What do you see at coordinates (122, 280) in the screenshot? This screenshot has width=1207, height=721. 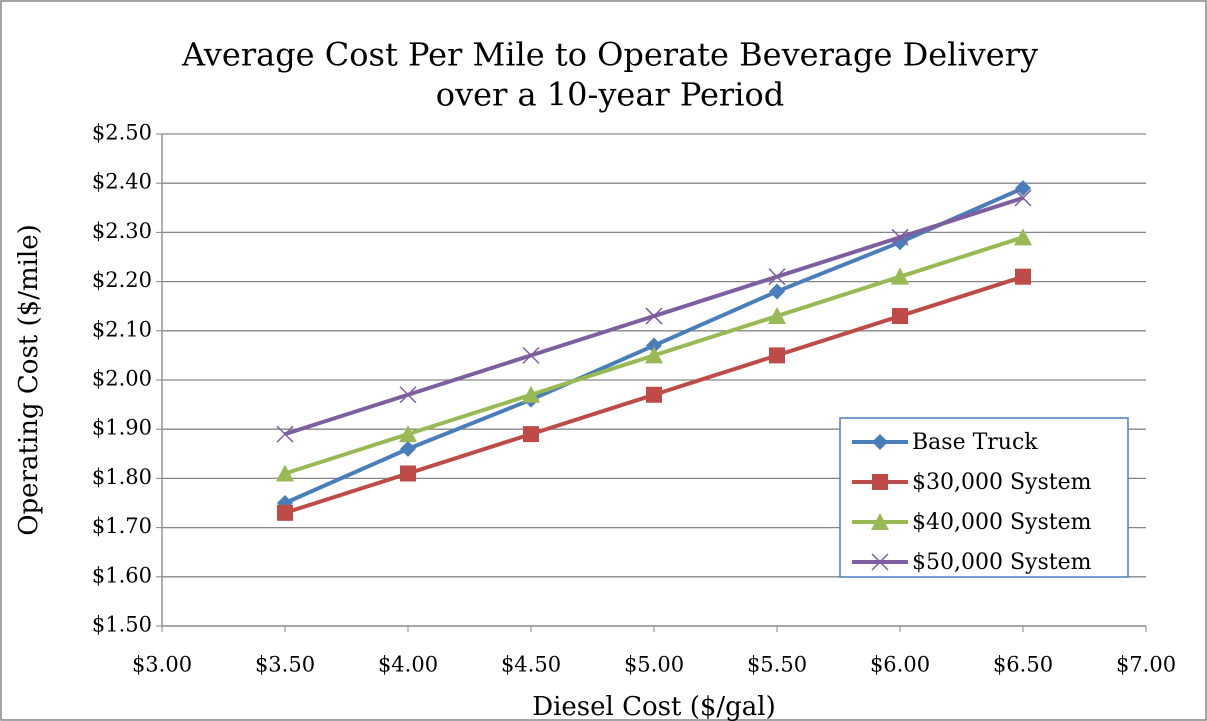 I see `y-tick-label: $2.20` at bounding box center [122, 280].